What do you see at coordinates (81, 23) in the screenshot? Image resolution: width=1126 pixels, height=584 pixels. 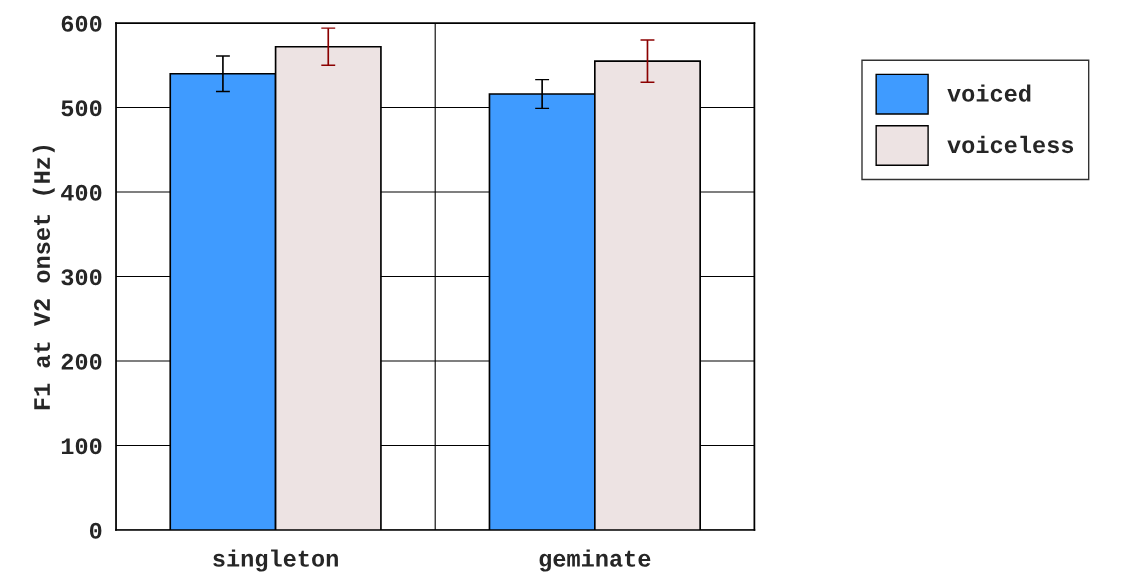 I see `y-tick-label: 600` at bounding box center [81, 23].